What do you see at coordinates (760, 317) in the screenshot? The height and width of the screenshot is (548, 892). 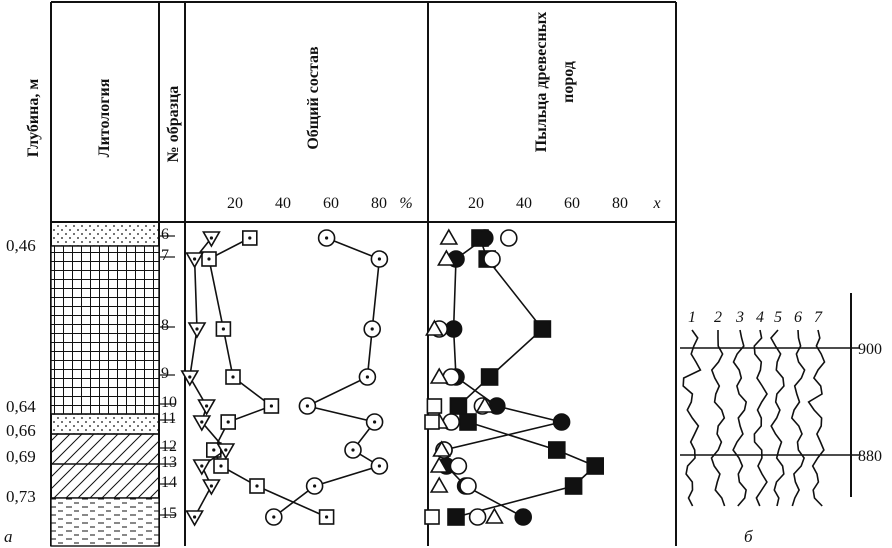 I see `curve-label: 4` at bounding box center [760, 317].